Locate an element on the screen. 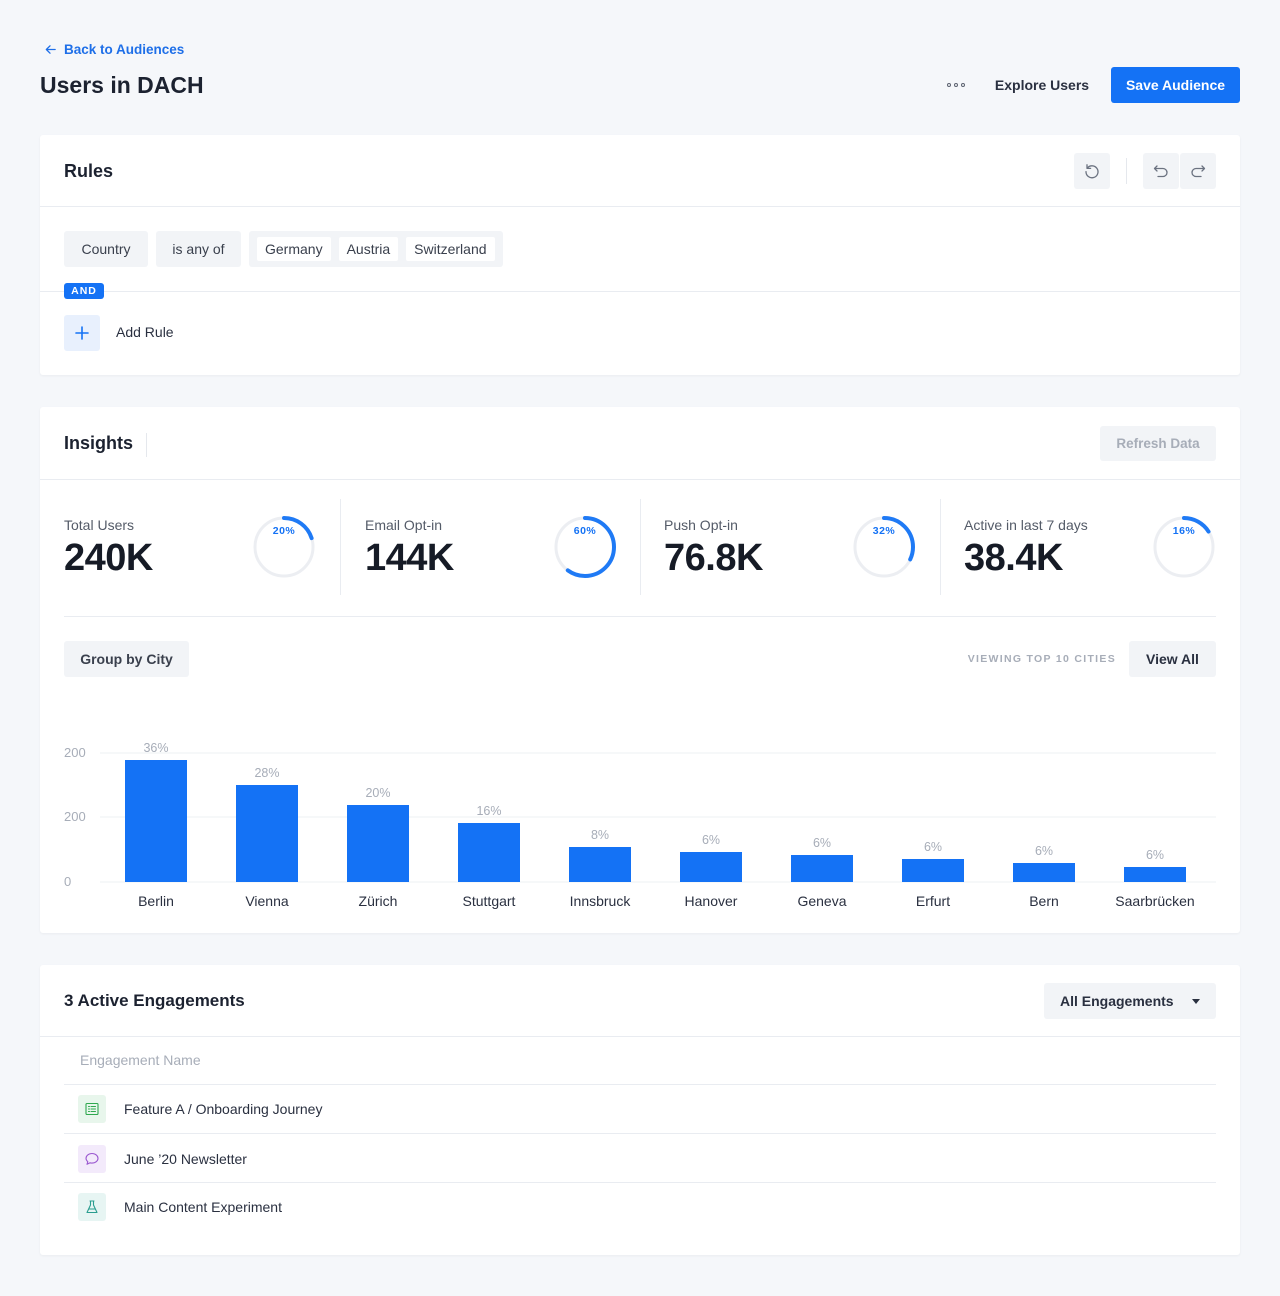 The width and height of the screenshot is (1280, 1296). x-category-label: Vienna is located at coordinates (267, 901).